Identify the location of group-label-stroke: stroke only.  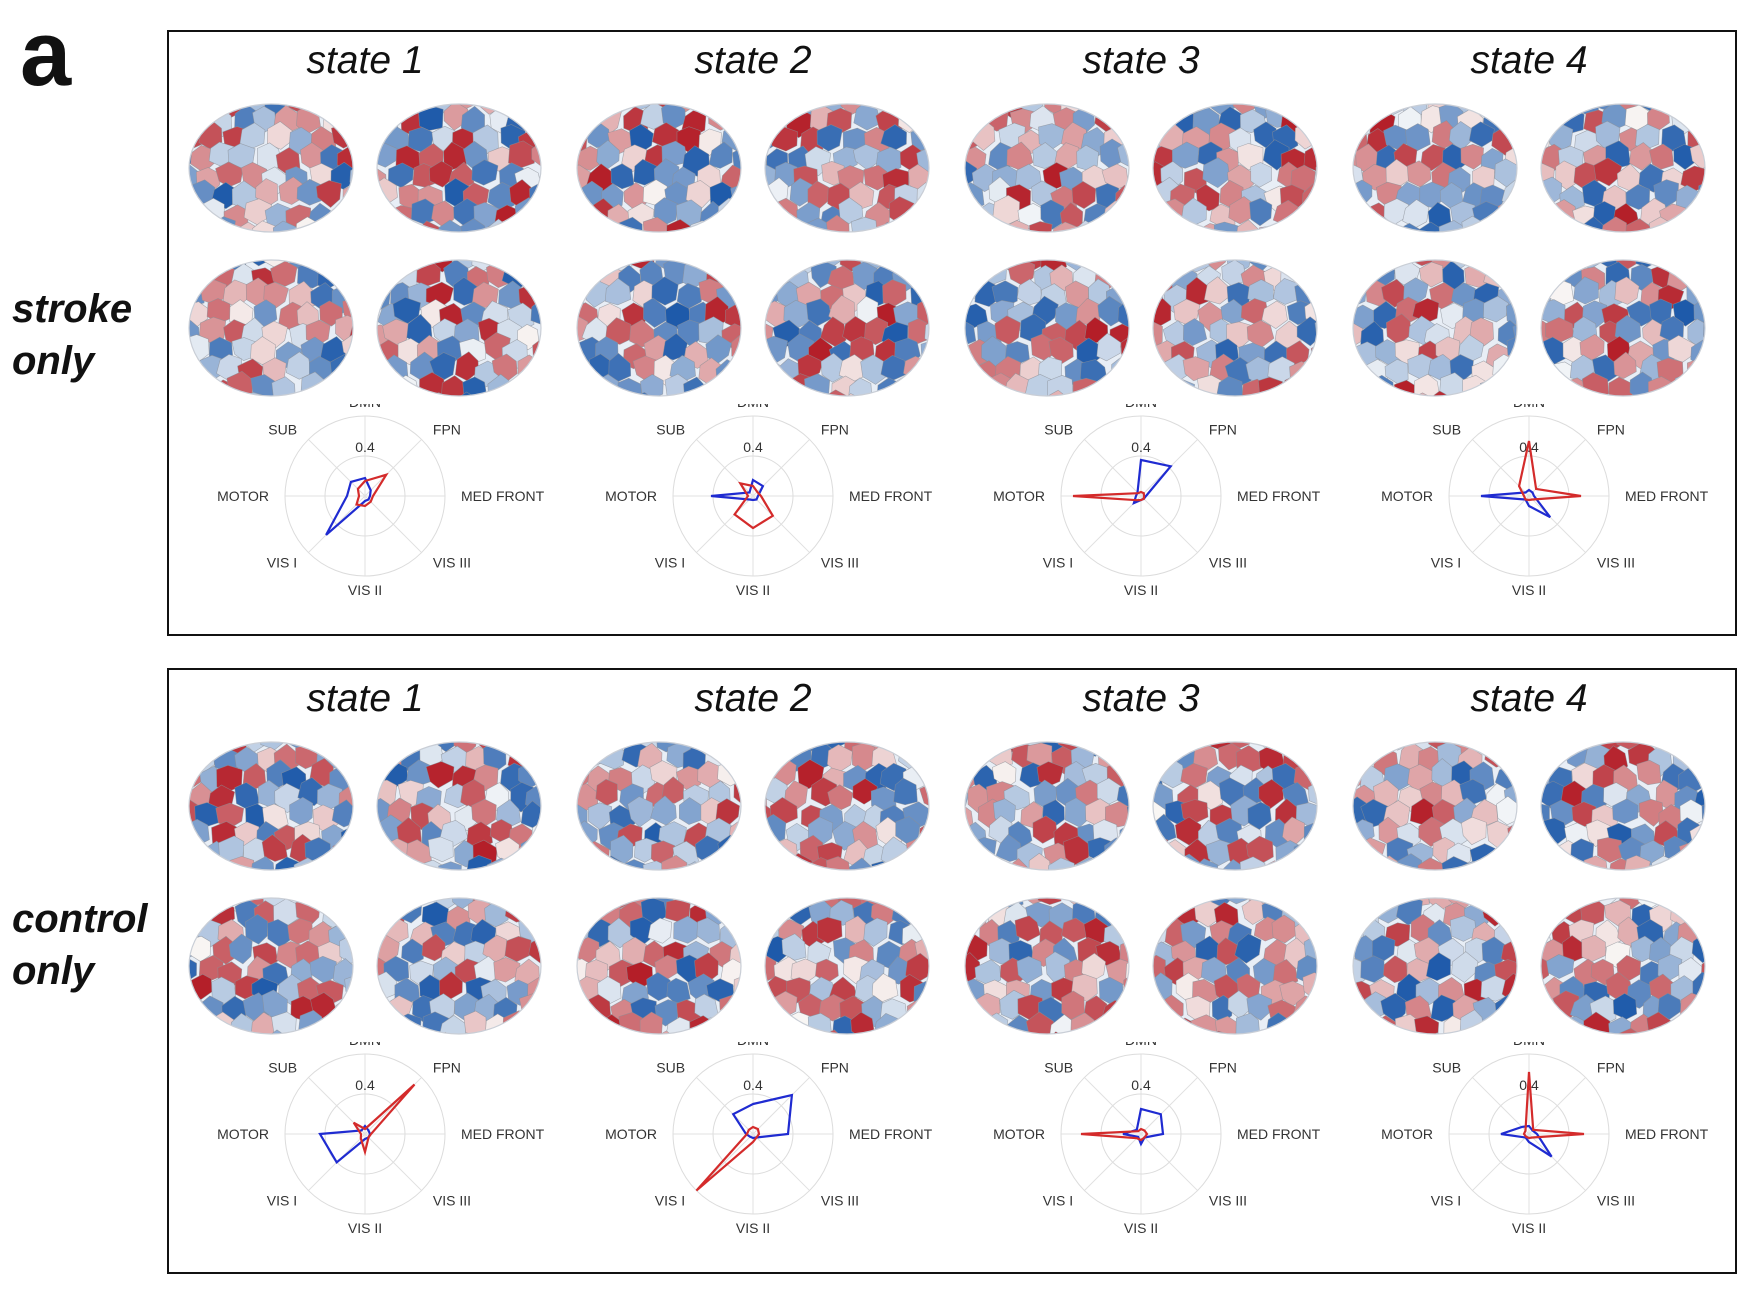
(72, 335).